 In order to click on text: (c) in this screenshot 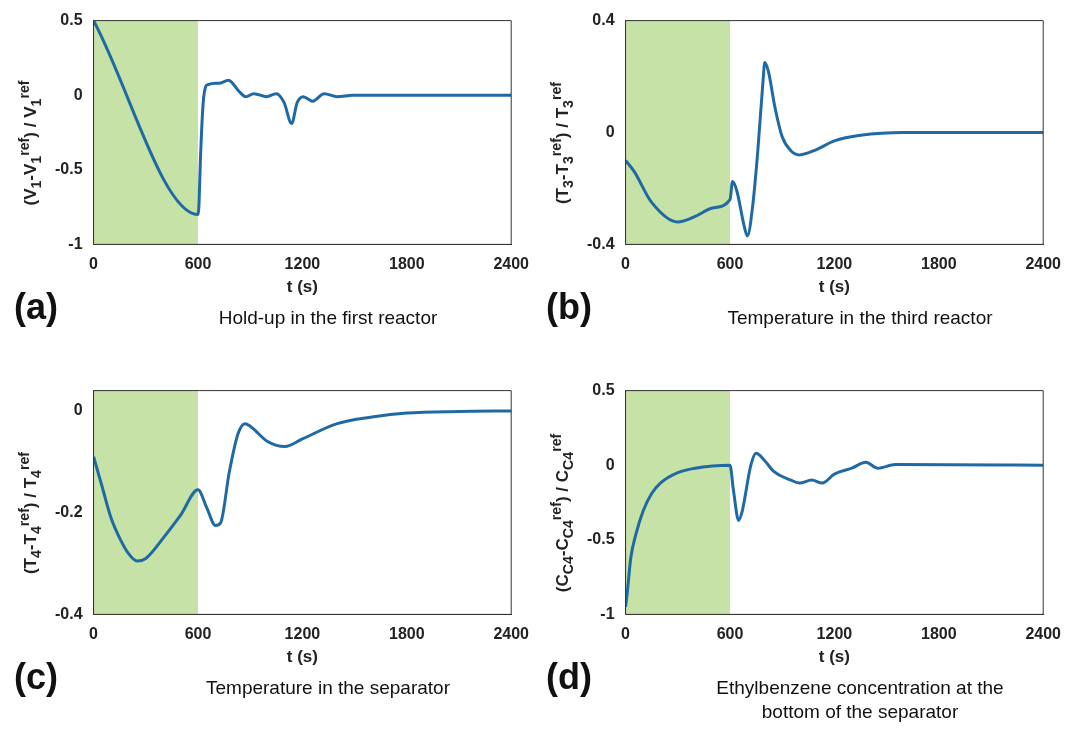, I will do `click(36, 677)`.